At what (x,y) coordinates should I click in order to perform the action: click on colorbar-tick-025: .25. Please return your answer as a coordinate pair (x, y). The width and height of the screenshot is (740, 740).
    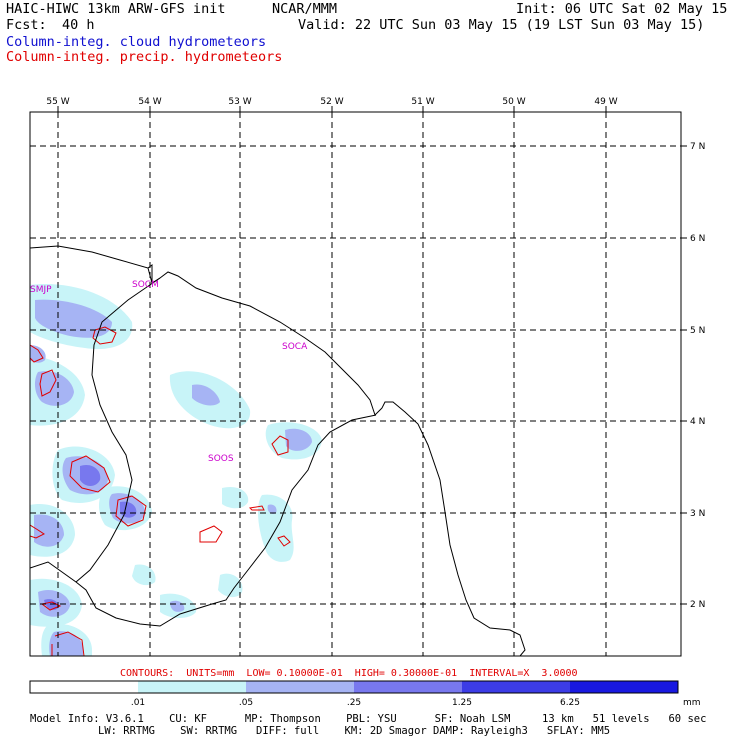
    Looking at the image, I should click on (354, 703).